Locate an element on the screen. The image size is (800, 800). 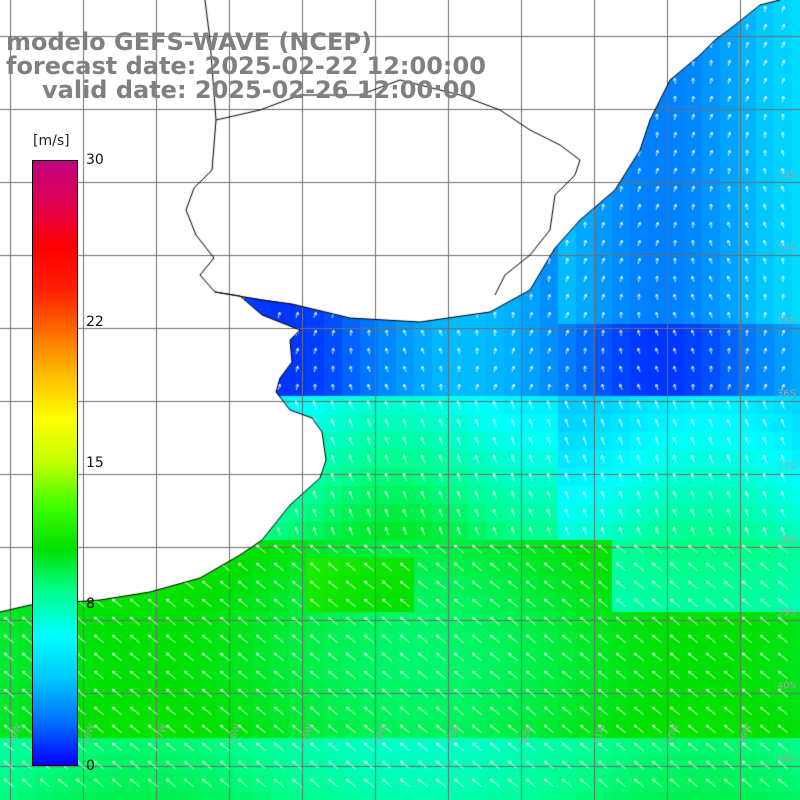
latitude-label: 38S is located at coordinates (786, 540).